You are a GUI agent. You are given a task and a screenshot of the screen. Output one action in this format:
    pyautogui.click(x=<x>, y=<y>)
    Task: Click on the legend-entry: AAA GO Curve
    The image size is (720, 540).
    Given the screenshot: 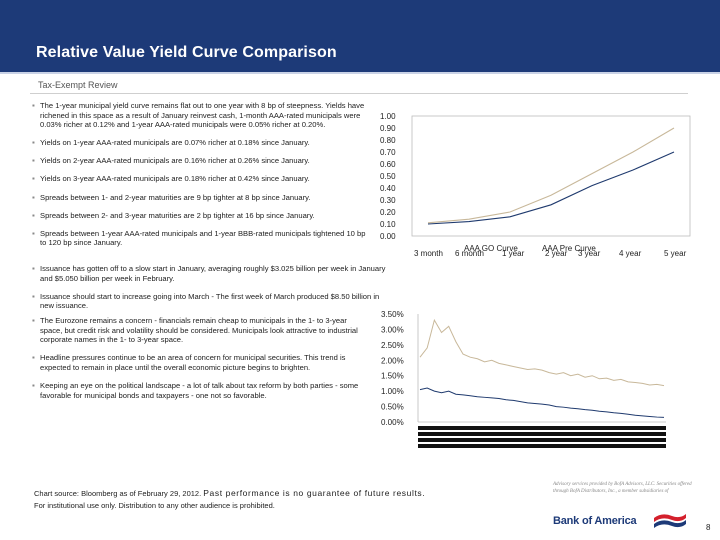 What is the action you would take?
    pyautogui.click(x=491, y=248)
    